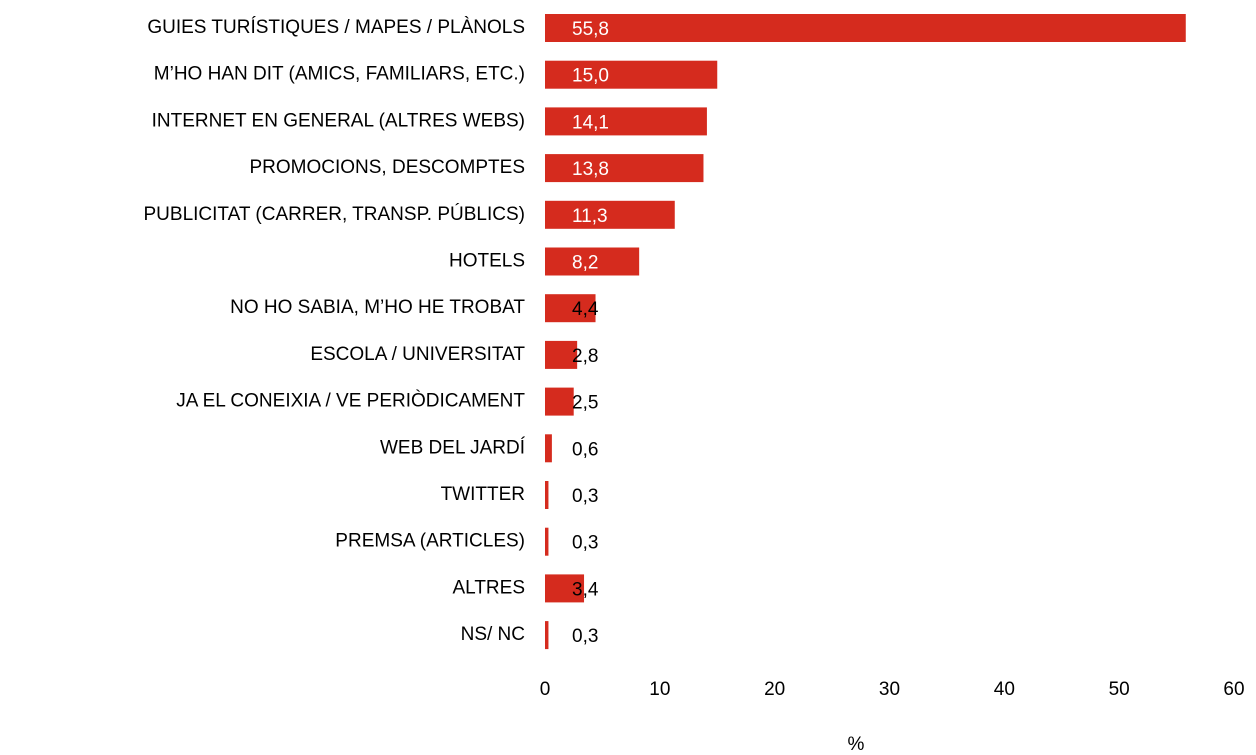 The width and height of the screenshot is (1256, 755). I want to click on x-tick-label: 60, so click(1233, 689).